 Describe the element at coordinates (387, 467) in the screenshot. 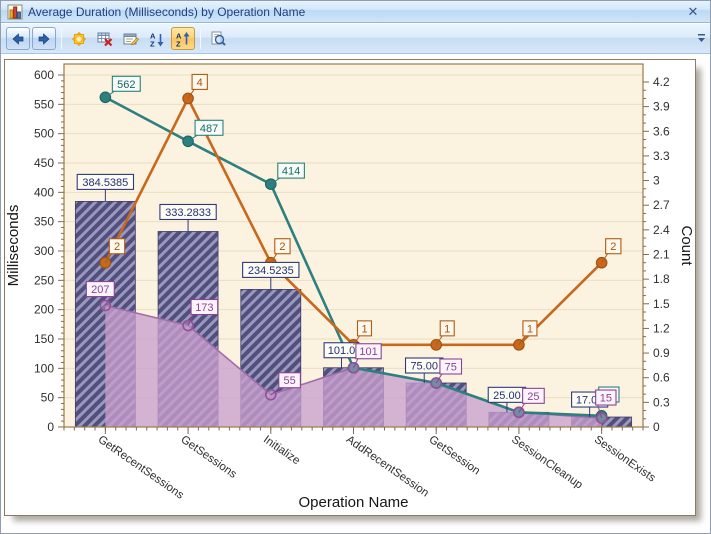

I see `svg-text: AddRecentSession` at that location.